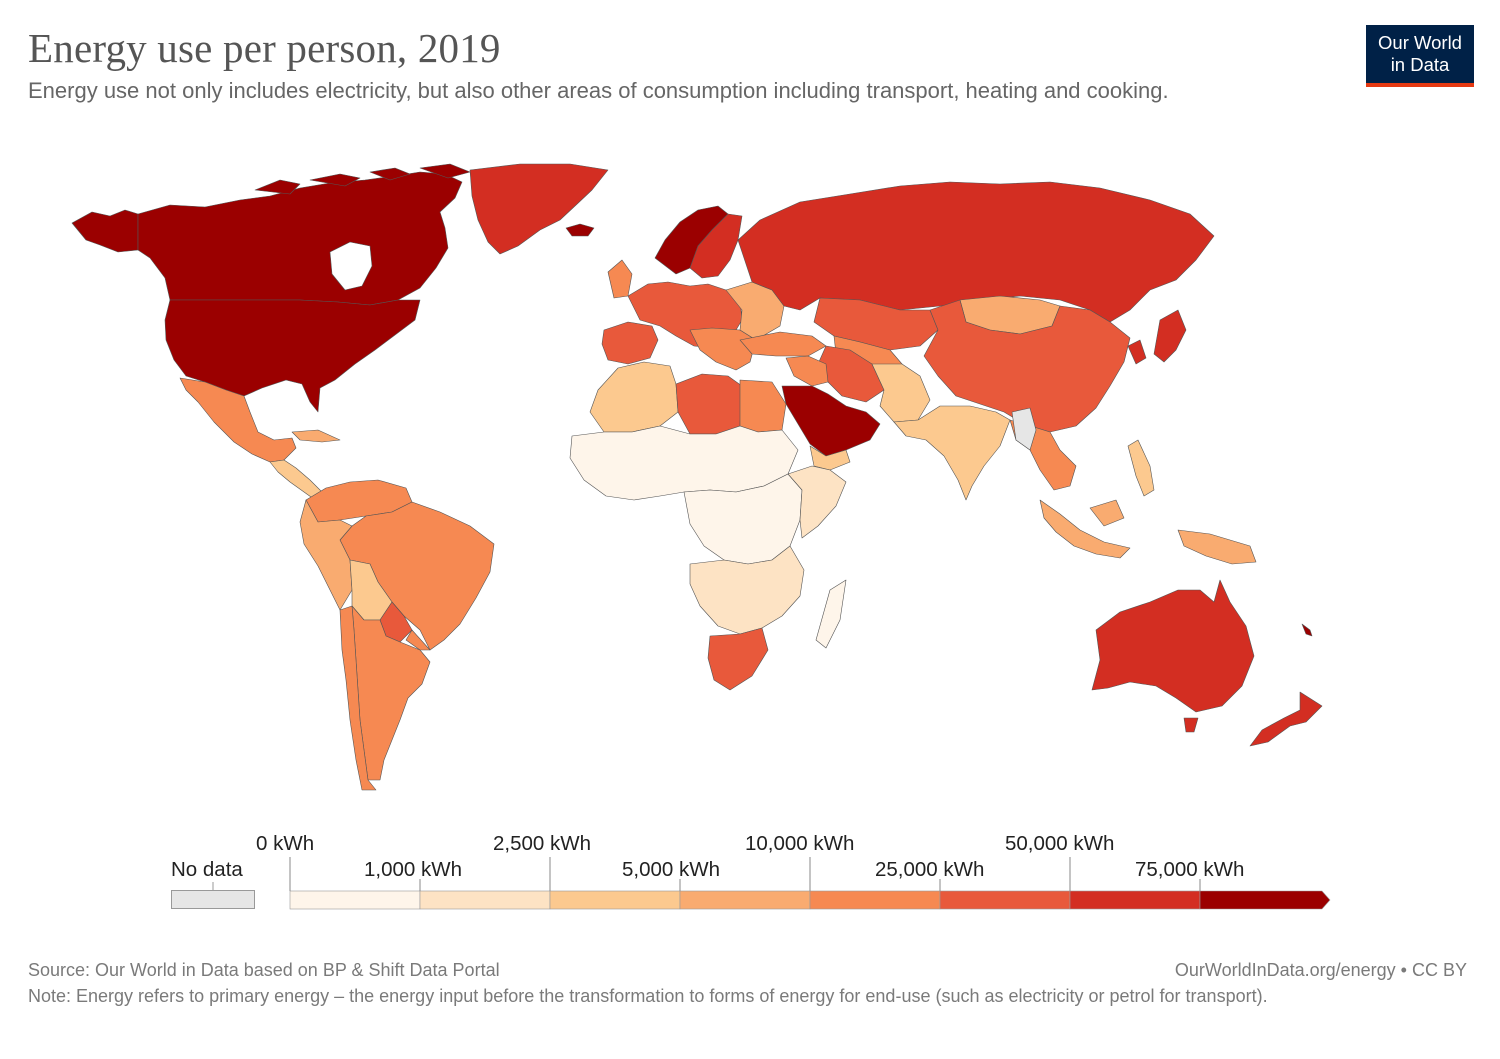 The width and height of the screenshot is (1500, 1059). I want to click on url-license: OurWorldInData.org/energy • CC BY, so click(1320, 970).